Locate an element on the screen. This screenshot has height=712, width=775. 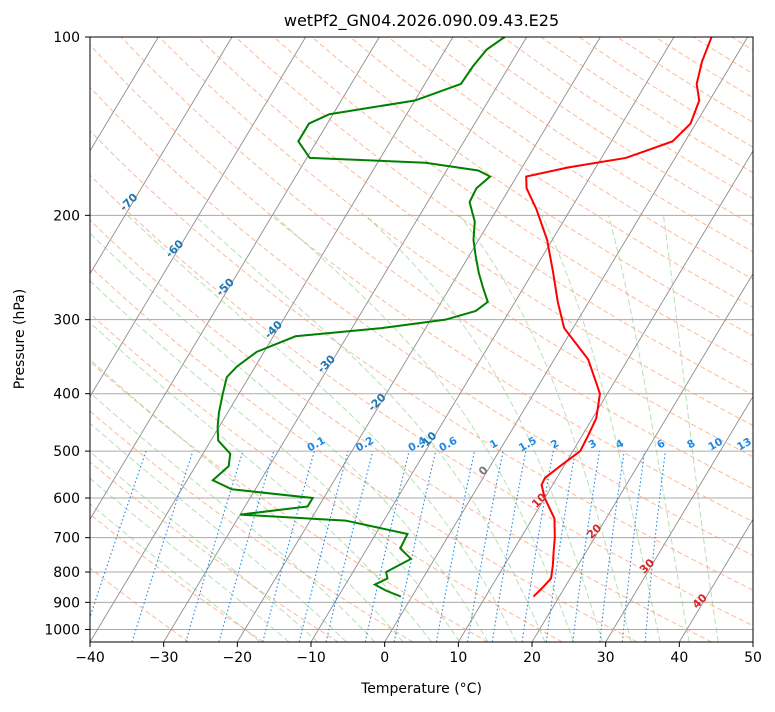
x-tick-label: 10 is located at coordinates (458, 658).